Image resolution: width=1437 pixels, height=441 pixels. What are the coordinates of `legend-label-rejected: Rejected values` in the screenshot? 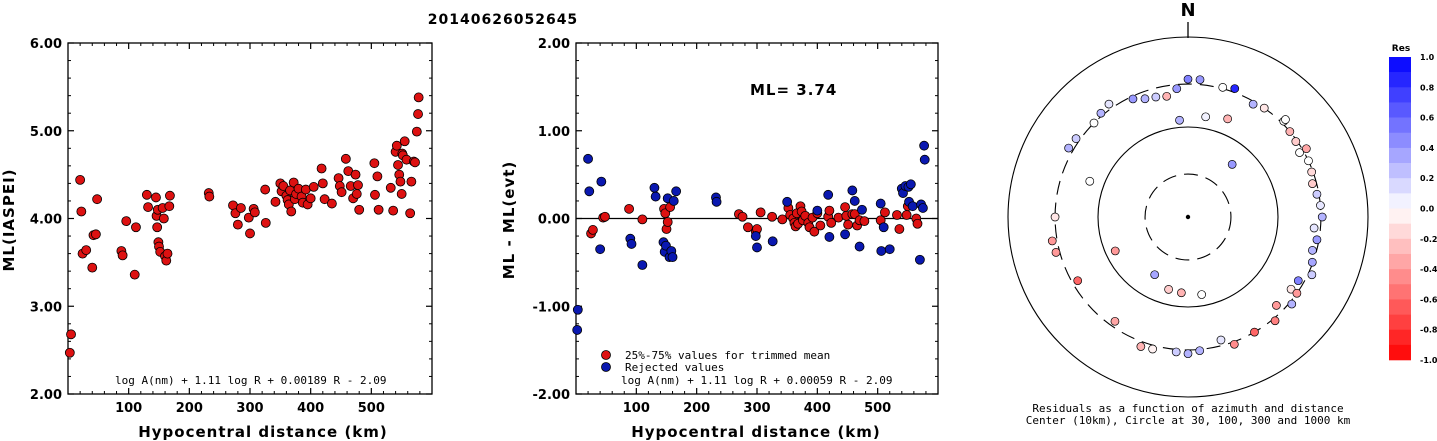 It's located at (674, 367).